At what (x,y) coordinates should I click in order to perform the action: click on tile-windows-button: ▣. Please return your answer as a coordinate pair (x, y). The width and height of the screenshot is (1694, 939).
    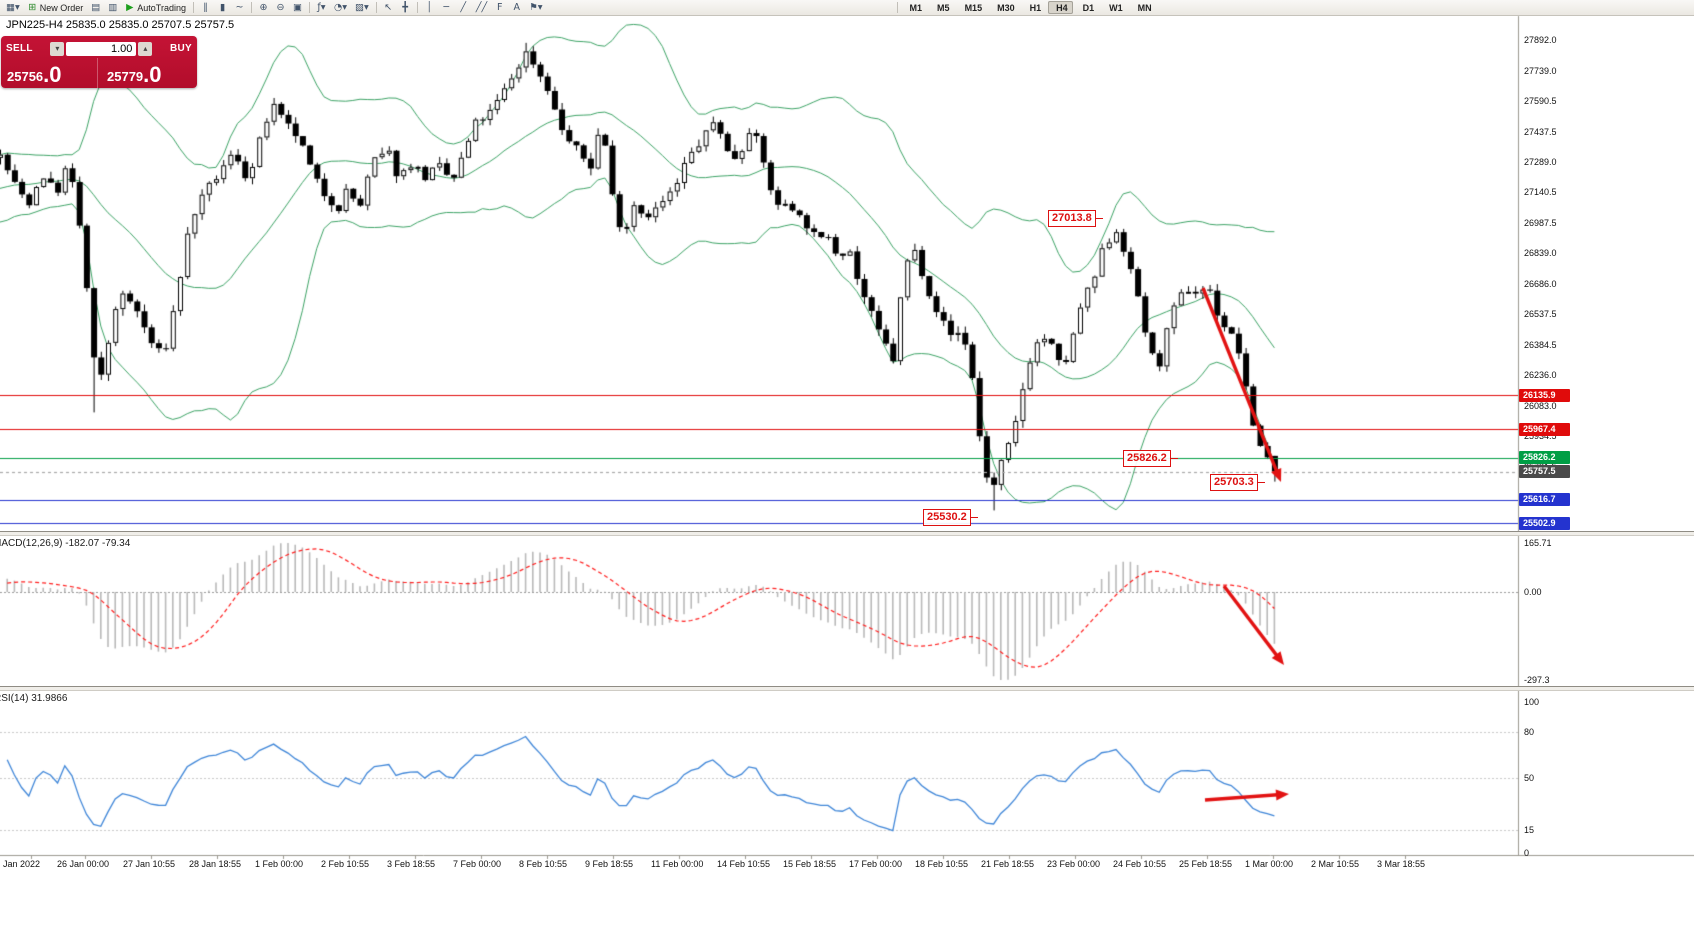
    Looking at the image, I should click on (297, 7).